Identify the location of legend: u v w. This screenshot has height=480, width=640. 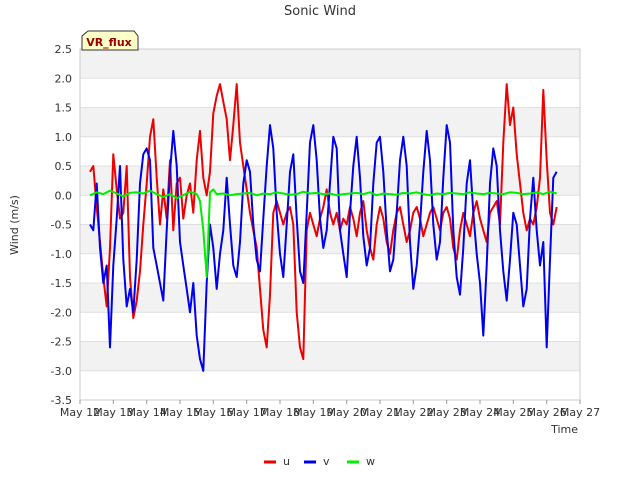
(319, 461).